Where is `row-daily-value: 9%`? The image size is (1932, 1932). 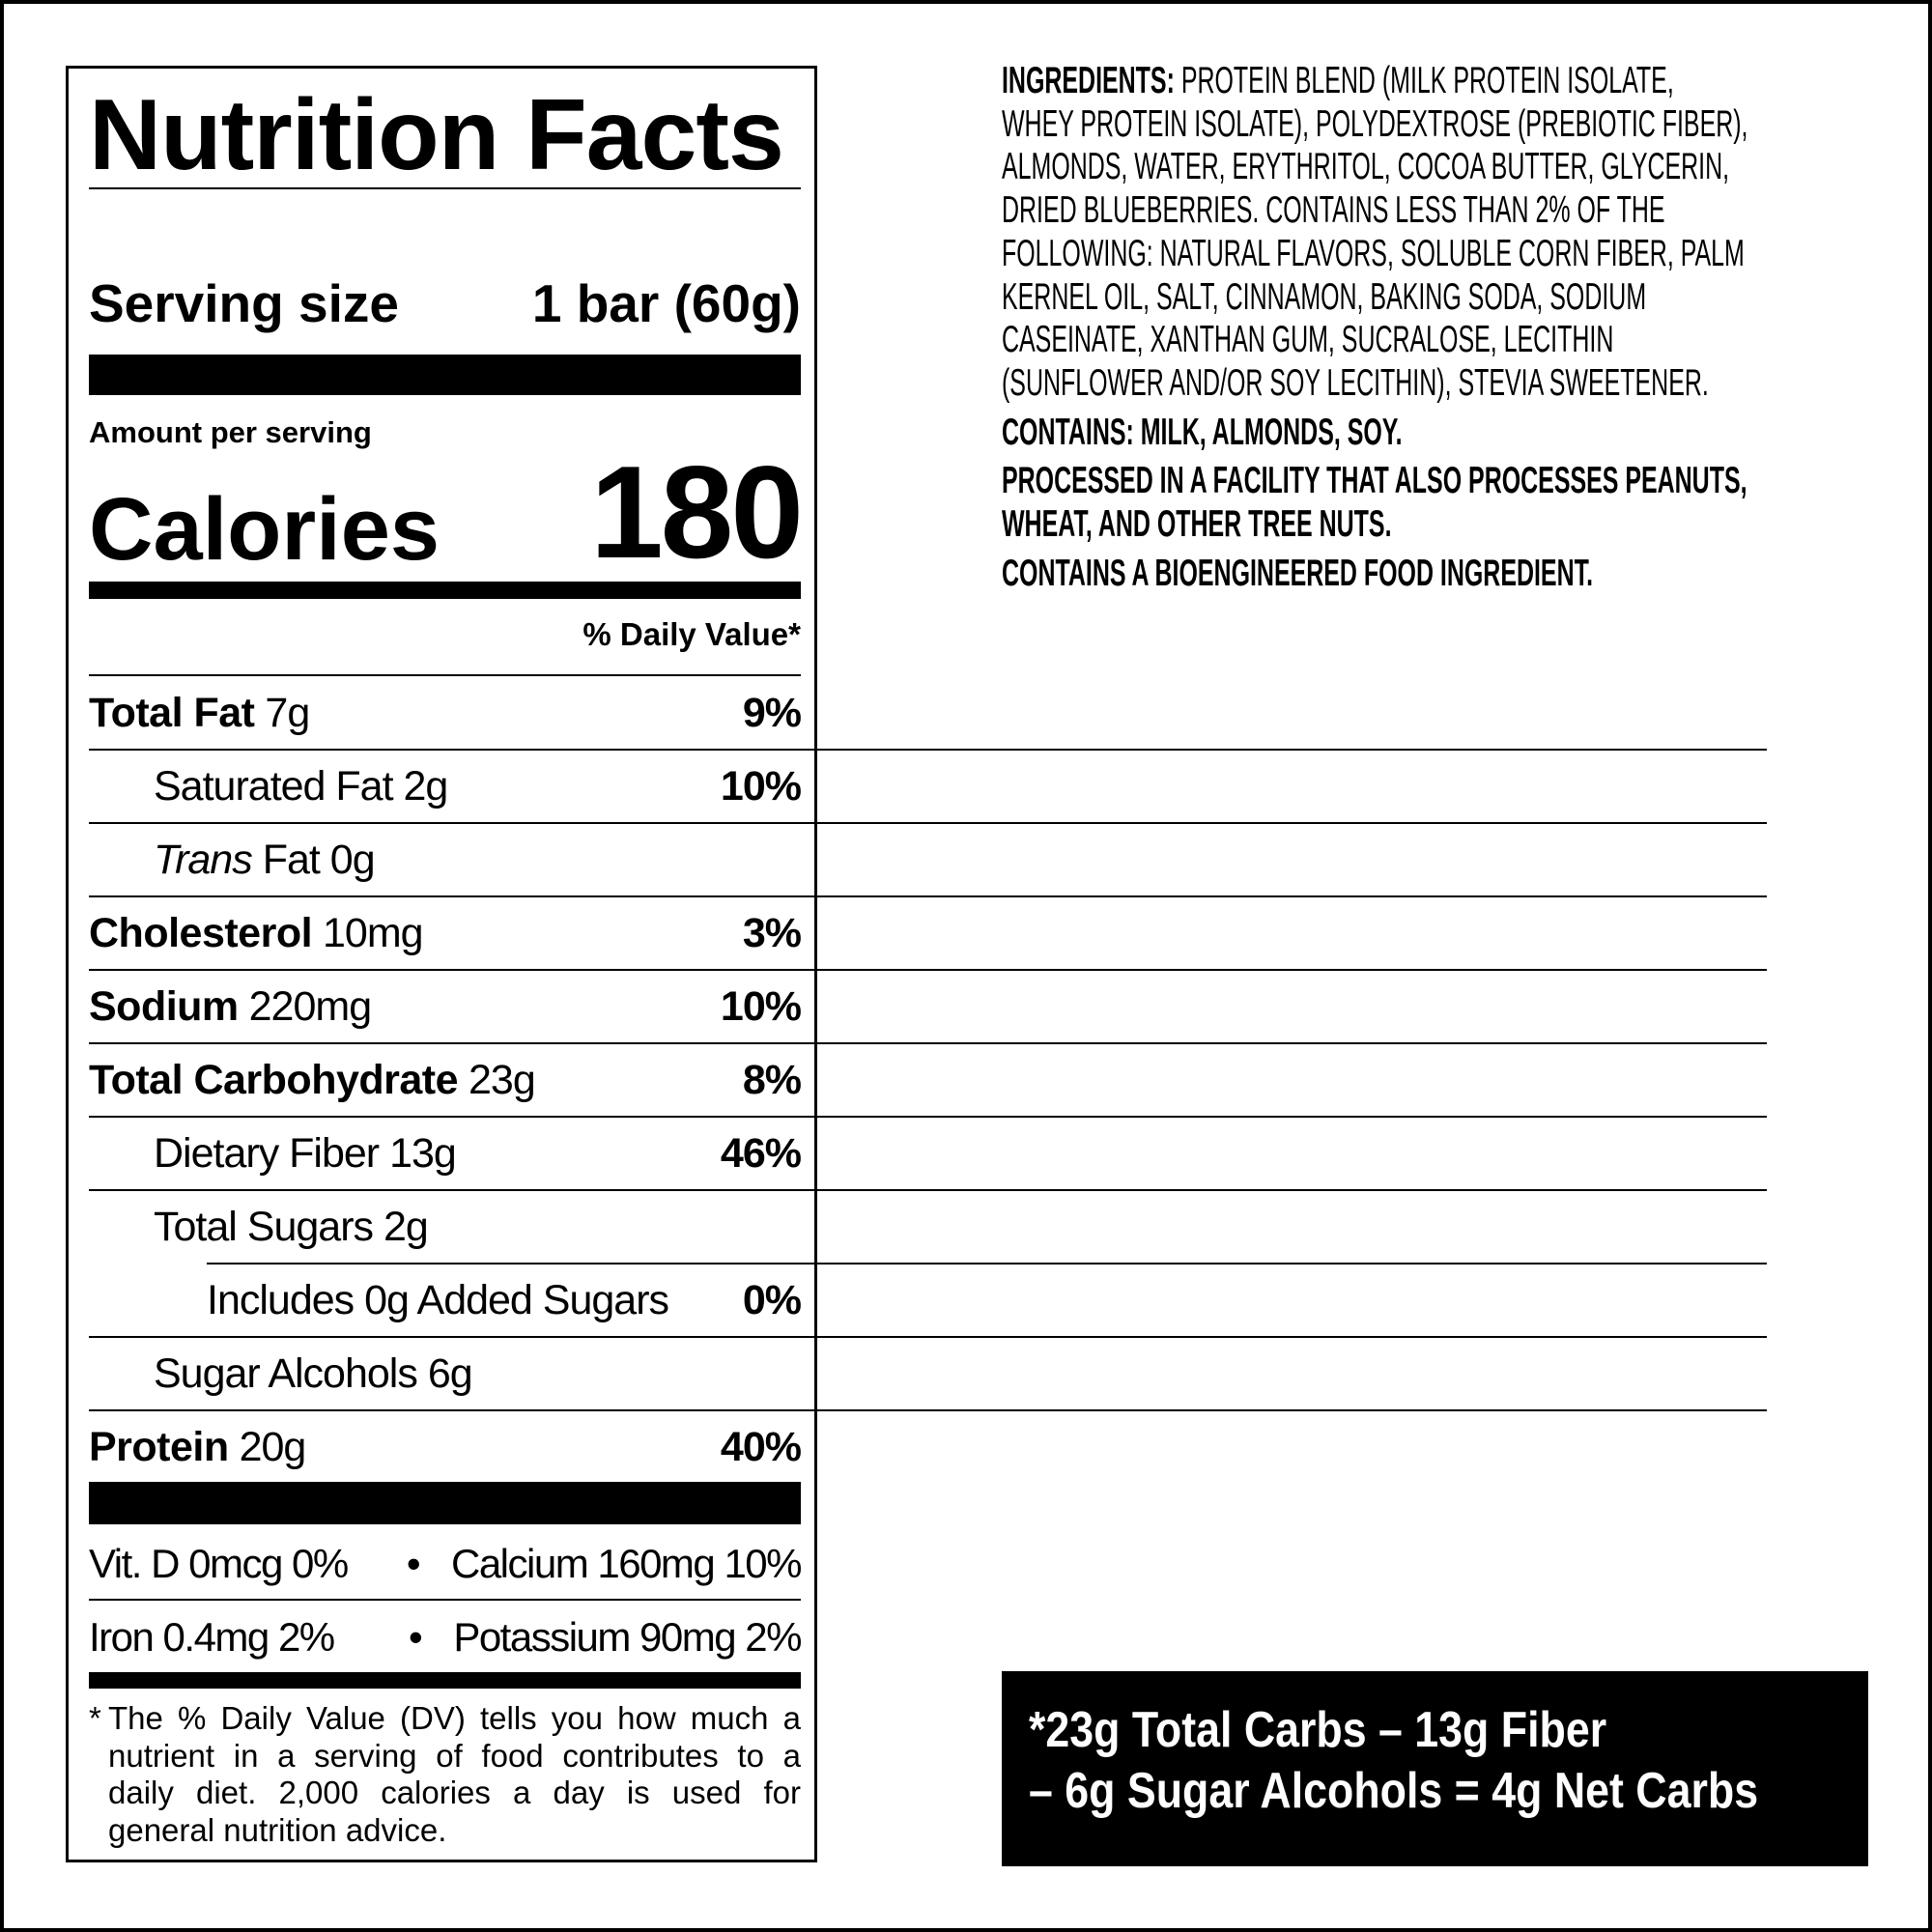
row-daily-value: 9% is located at coordinates (772, 712).